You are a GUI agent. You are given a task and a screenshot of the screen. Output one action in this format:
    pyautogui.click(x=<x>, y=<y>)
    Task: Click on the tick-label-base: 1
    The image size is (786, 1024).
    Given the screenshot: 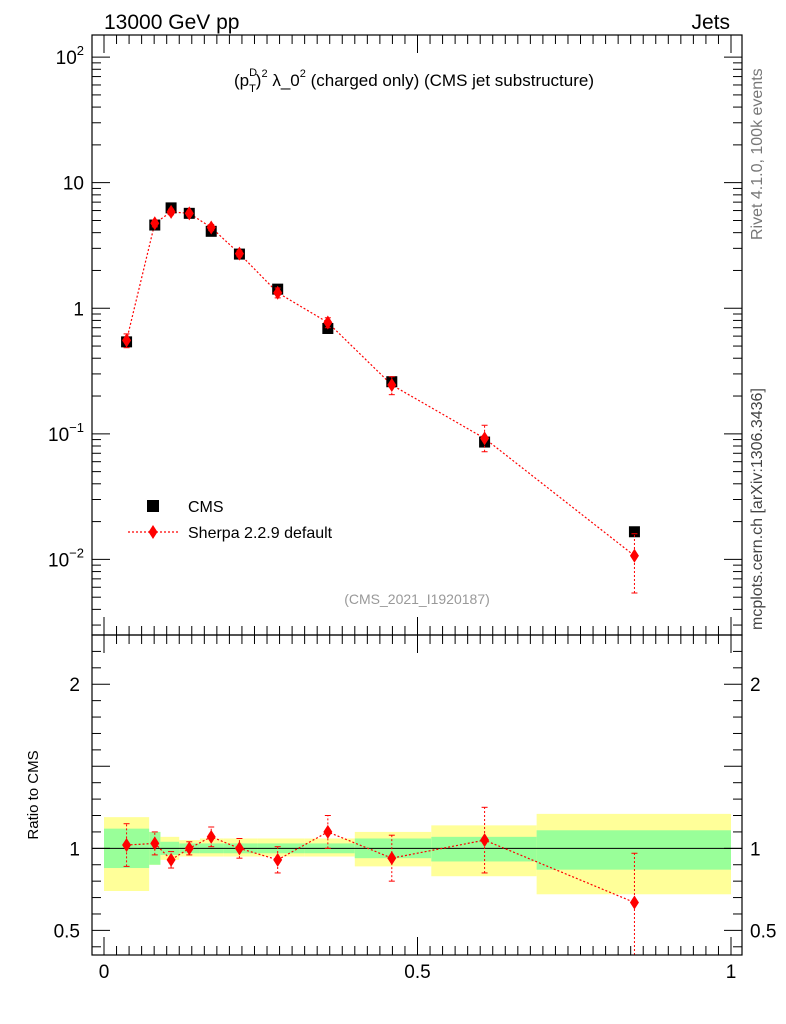 What is the action you would take?
    pyautogui.click(x=78, y=309)
    